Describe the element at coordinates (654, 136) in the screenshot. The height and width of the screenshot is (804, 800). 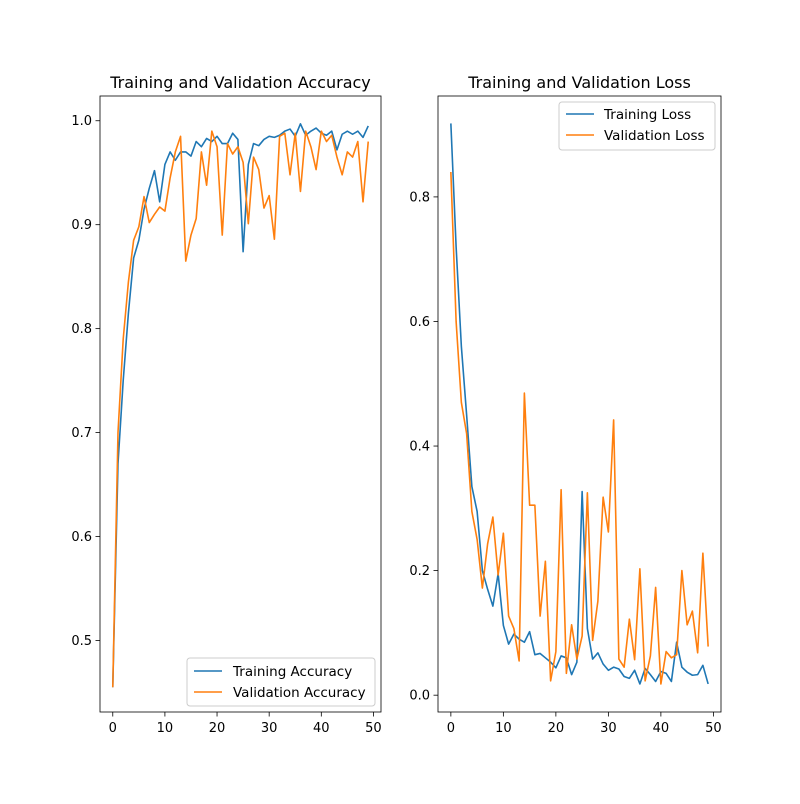
I see `legend-label-validation-loss: Validation Loss` at that location.